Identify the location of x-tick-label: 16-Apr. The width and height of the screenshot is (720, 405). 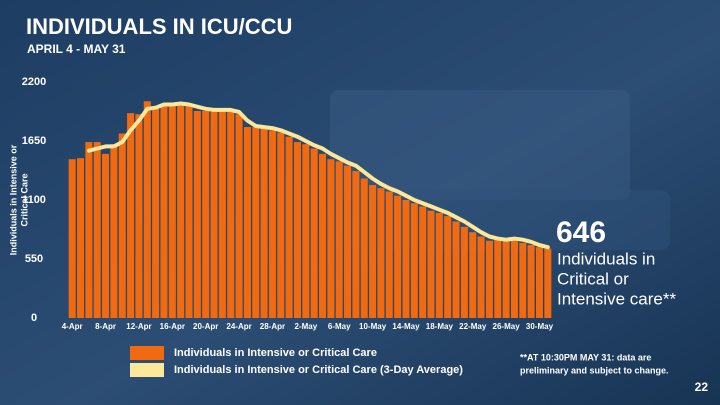
(172, 326).